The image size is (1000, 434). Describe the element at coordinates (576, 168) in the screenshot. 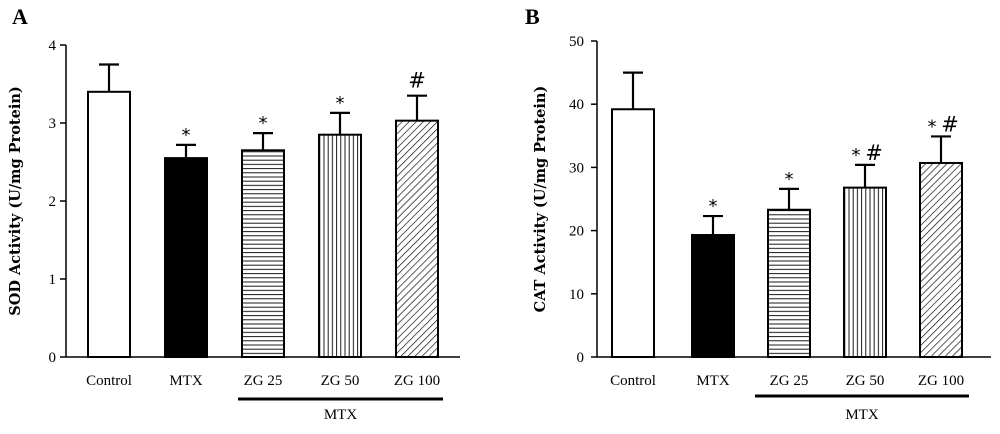

I see `y-tick-label: 30` at that location.